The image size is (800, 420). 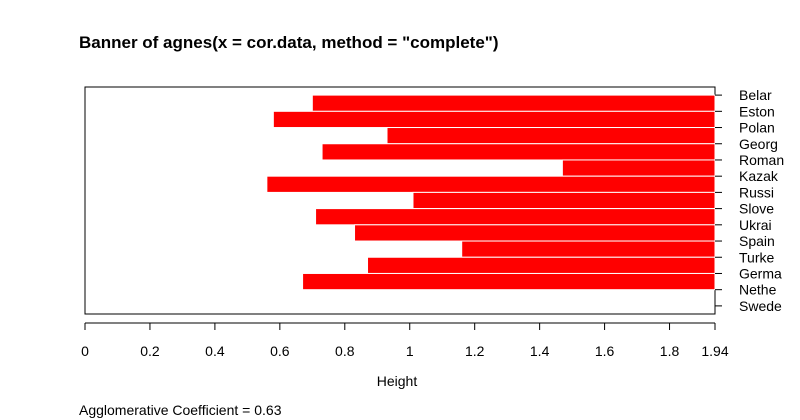 I want to click on x-axis: 0 0.2 0.4 0.6 0.8 1 1.2 1.4 1.6 1.8 1.94, so click(x=405, y=340).